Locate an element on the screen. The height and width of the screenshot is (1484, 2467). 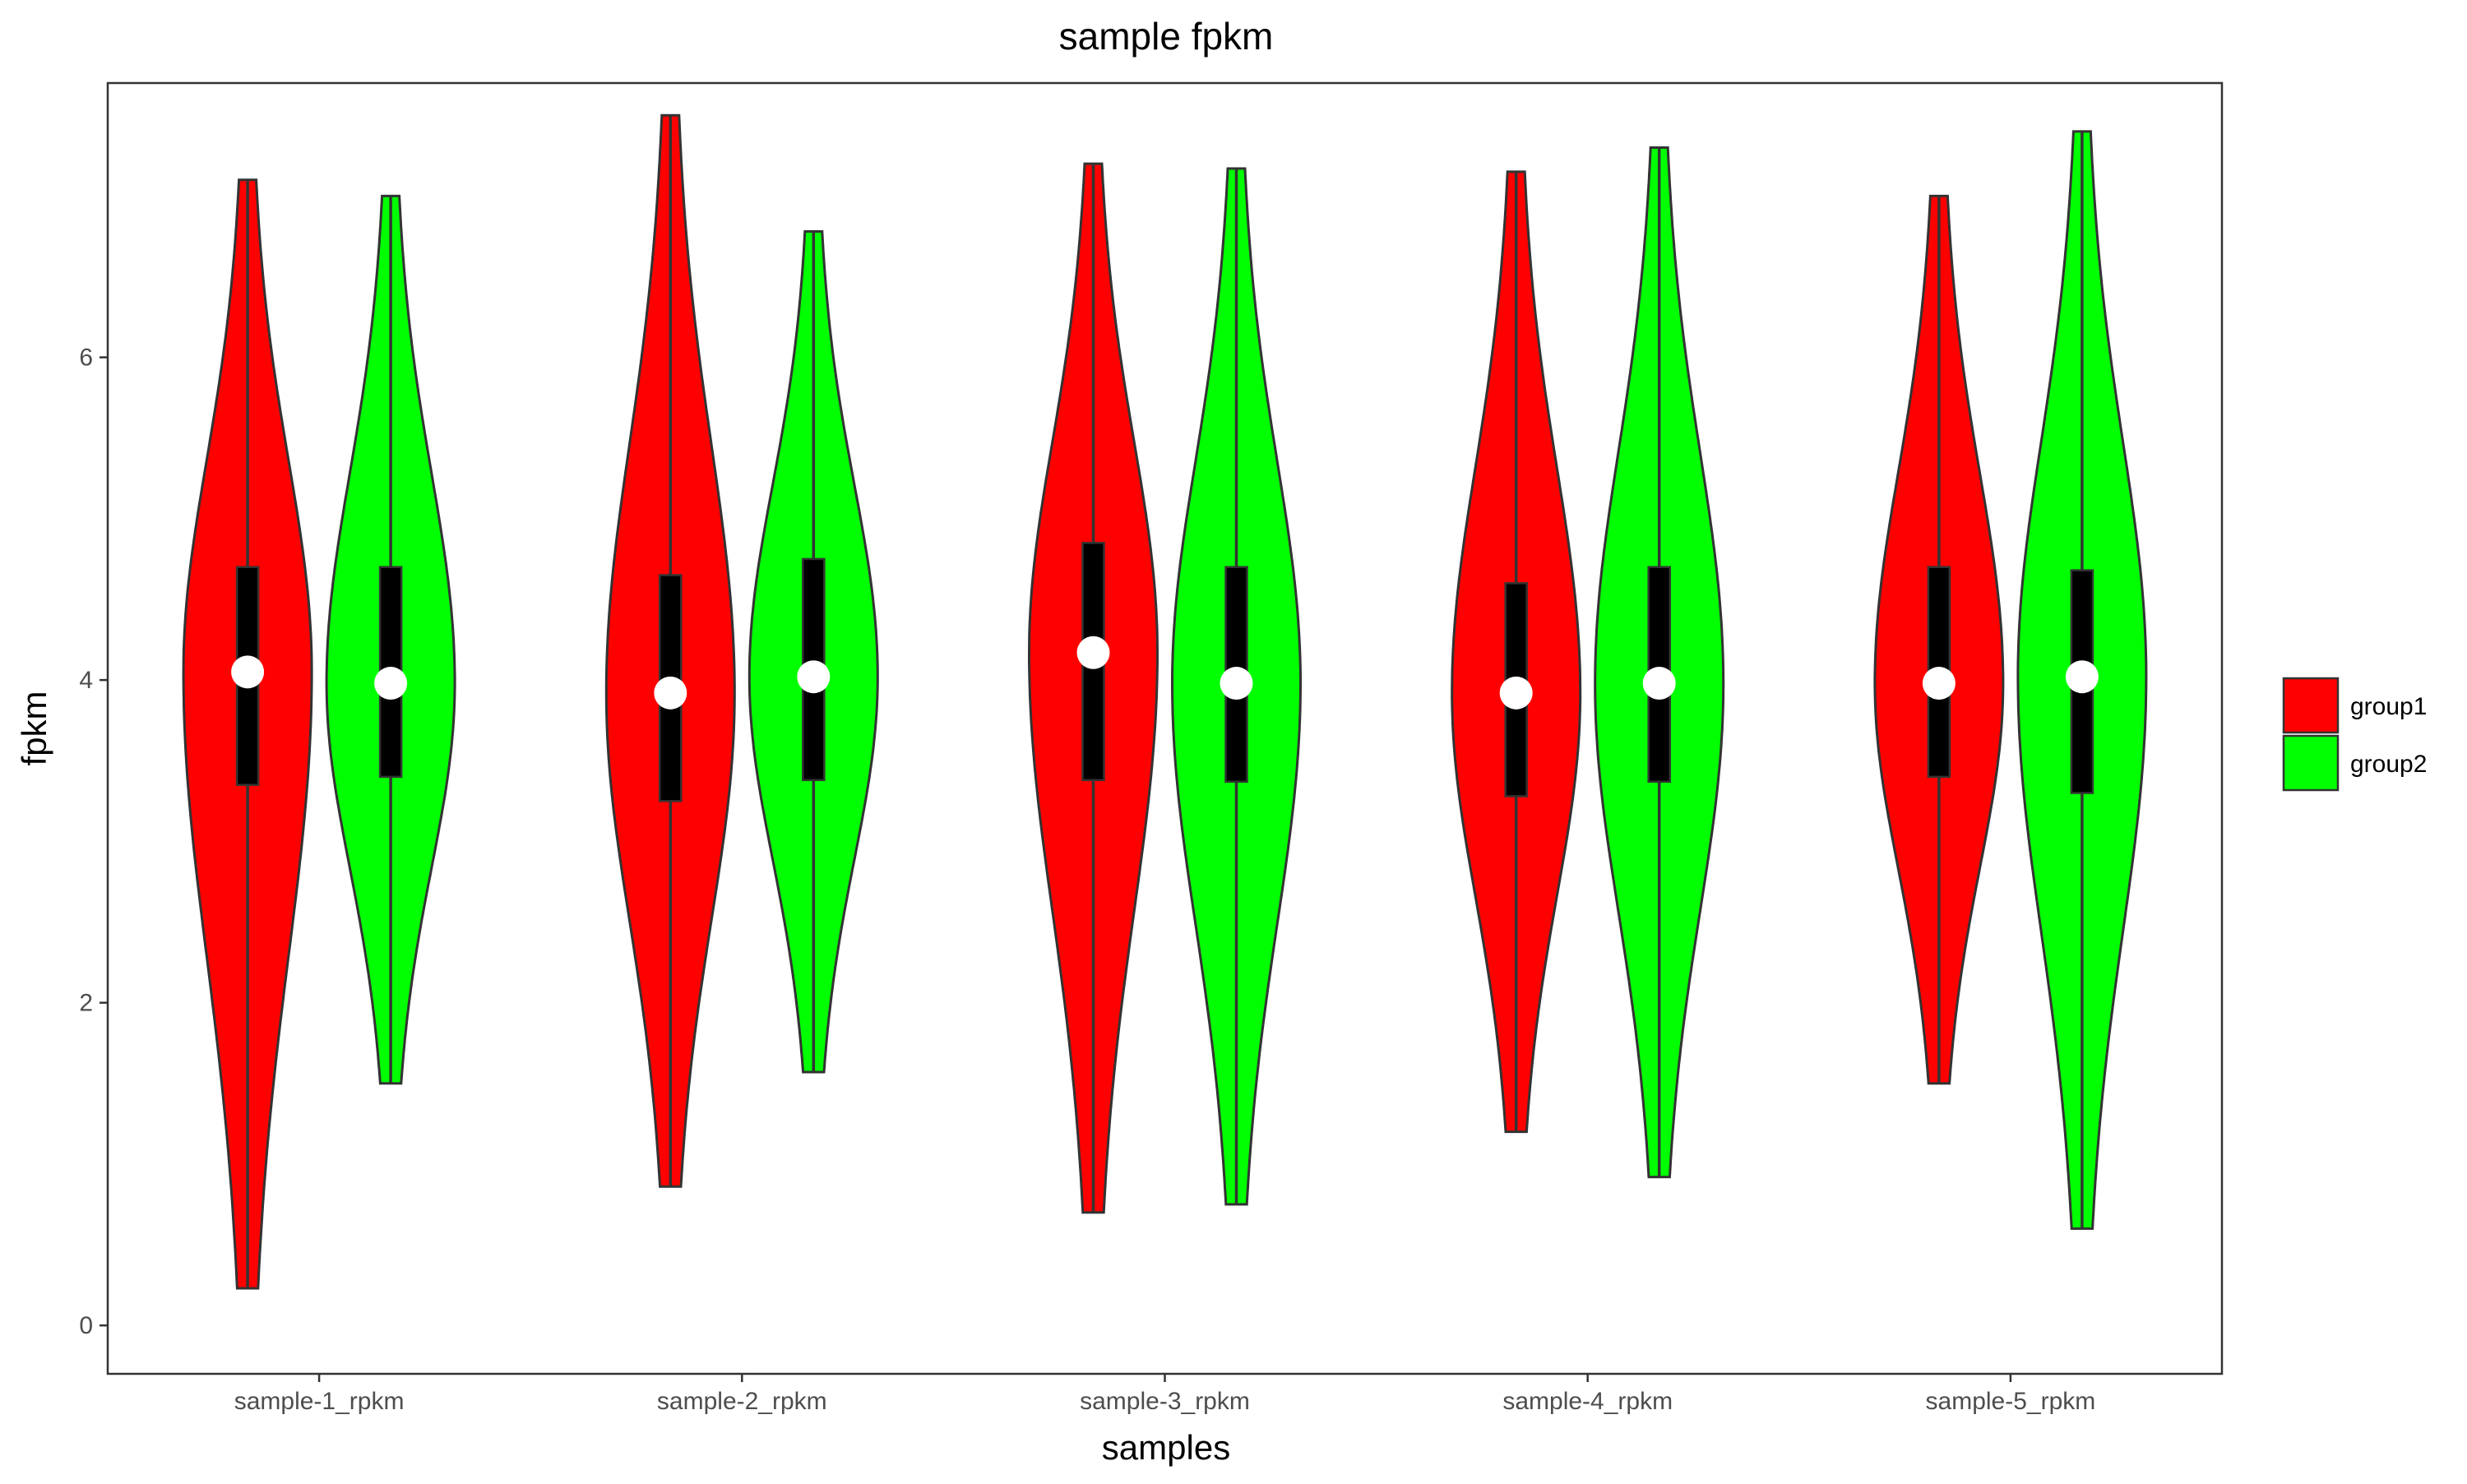
legend-label: group1 is located at coordinates (2389, 707).